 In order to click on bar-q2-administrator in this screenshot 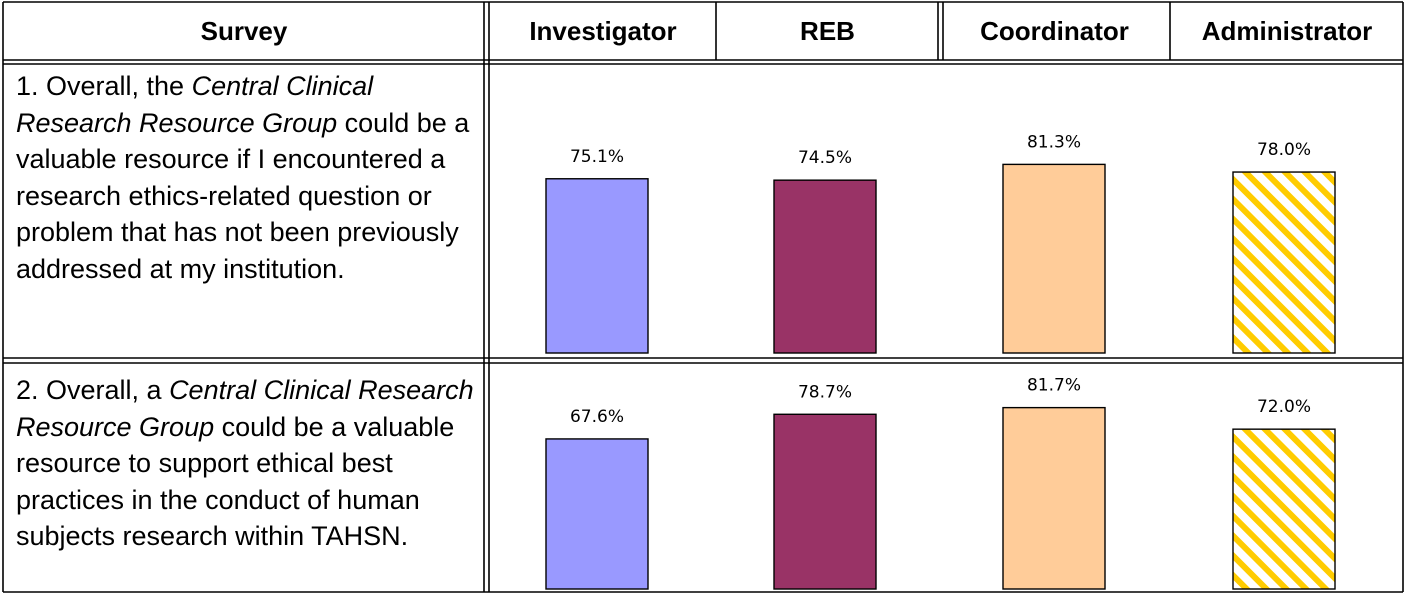, I will do `click(1284, 509)`.